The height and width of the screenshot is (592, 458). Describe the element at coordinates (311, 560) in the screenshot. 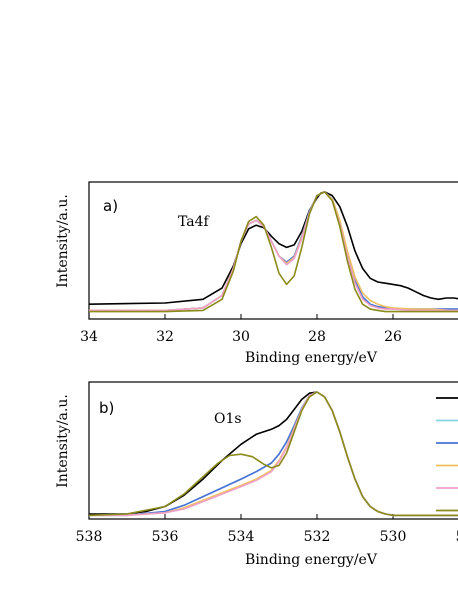

I see `panel-b-x-axis-label: Binding energy/eV` at that location.